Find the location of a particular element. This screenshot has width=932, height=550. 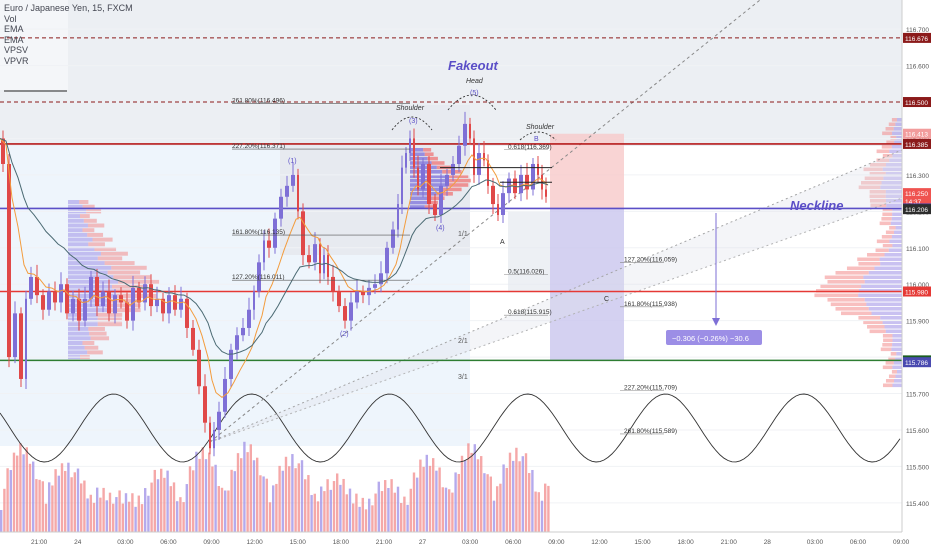

head-label: Head is located at coordinates (475, 81).